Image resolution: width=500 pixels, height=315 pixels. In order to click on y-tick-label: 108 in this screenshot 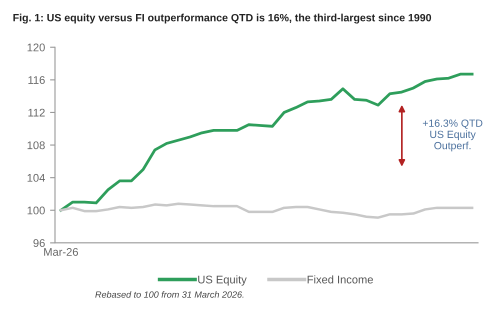, I will do `click(36, 145)`.